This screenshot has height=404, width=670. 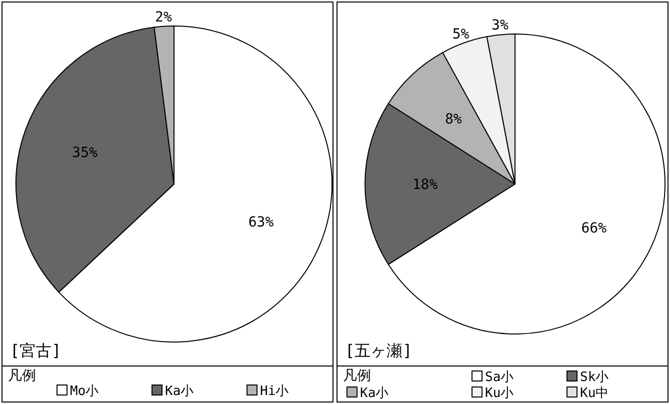 What do you see at coordinates (594, 228) in the screenshot?
I see `data-label: 66%` at bounding box center [594, 228].